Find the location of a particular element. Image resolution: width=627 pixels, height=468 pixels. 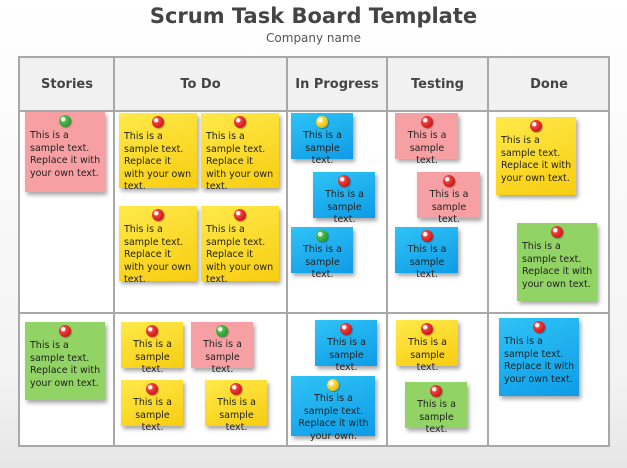

column-header-in-progress: In Progress is located at coordinates (337, 84).